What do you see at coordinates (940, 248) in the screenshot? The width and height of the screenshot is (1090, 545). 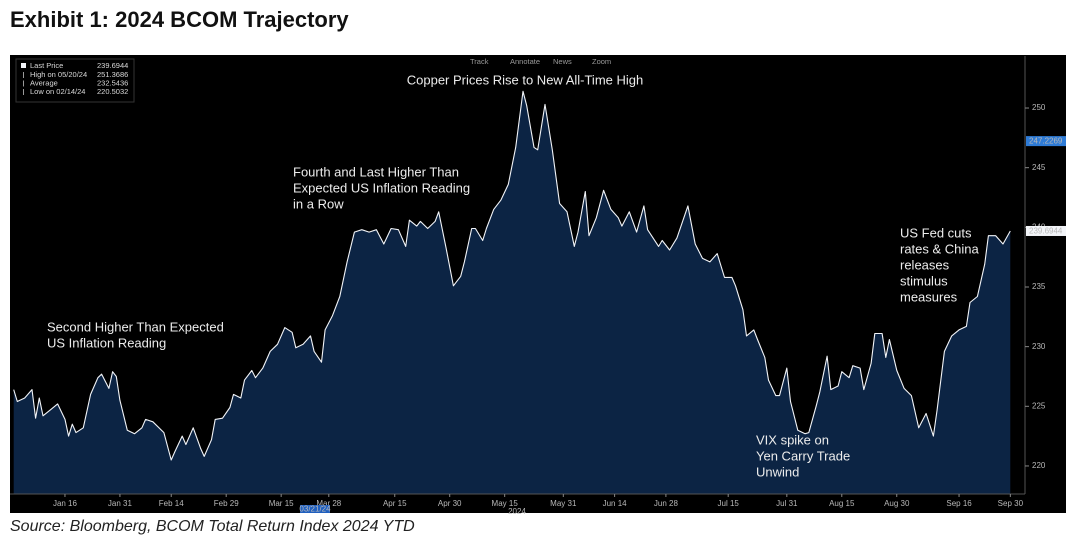 I see `annotation: rates & China` at bounding box center [940, 248].